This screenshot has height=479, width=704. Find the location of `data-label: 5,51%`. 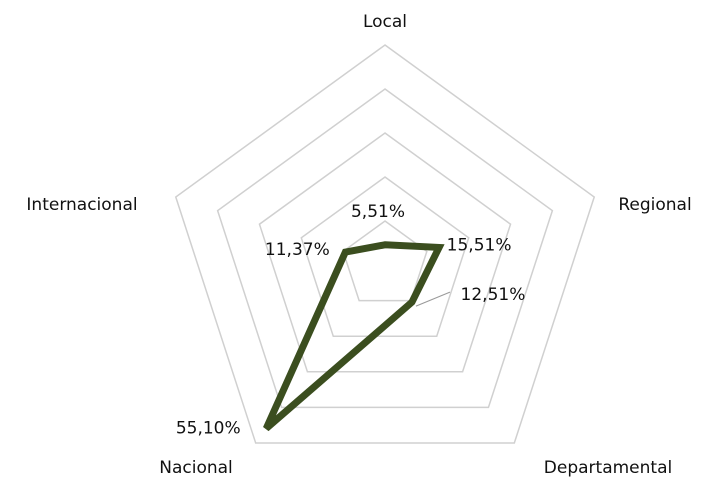

data-label: 5,51% is located at coordinates (378, 212).